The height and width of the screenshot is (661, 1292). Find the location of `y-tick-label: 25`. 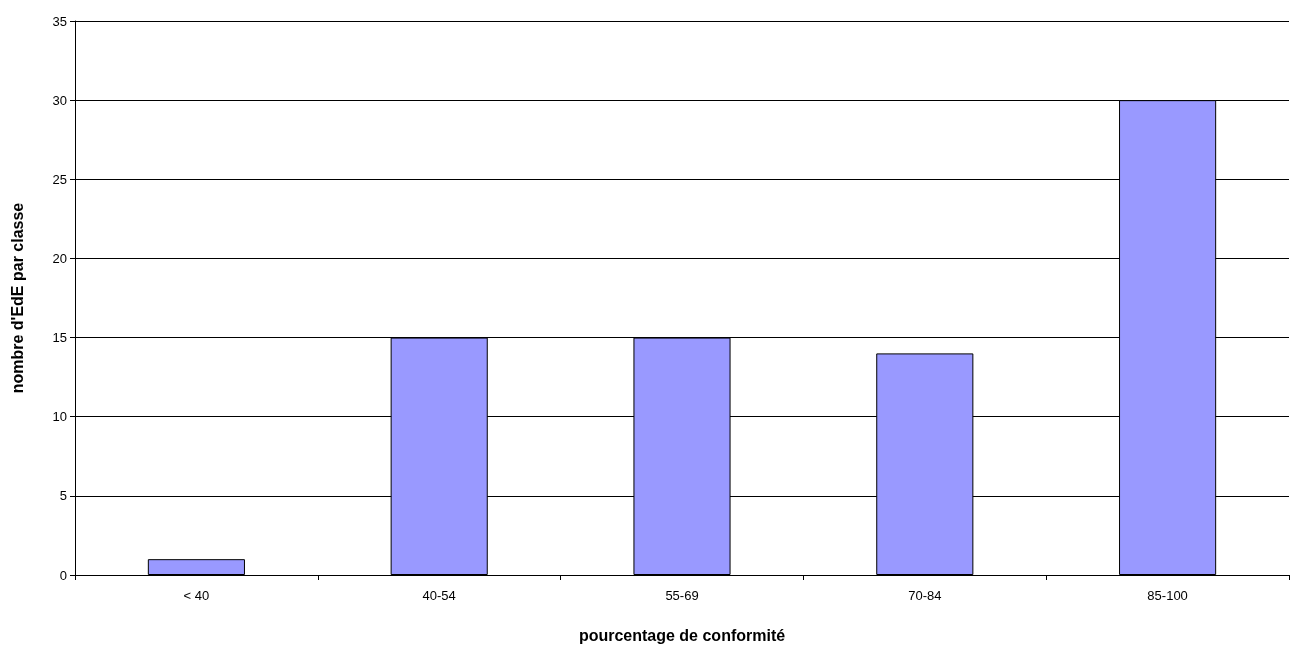

y-tick-label: 25 is located at coordinates (59, 179).